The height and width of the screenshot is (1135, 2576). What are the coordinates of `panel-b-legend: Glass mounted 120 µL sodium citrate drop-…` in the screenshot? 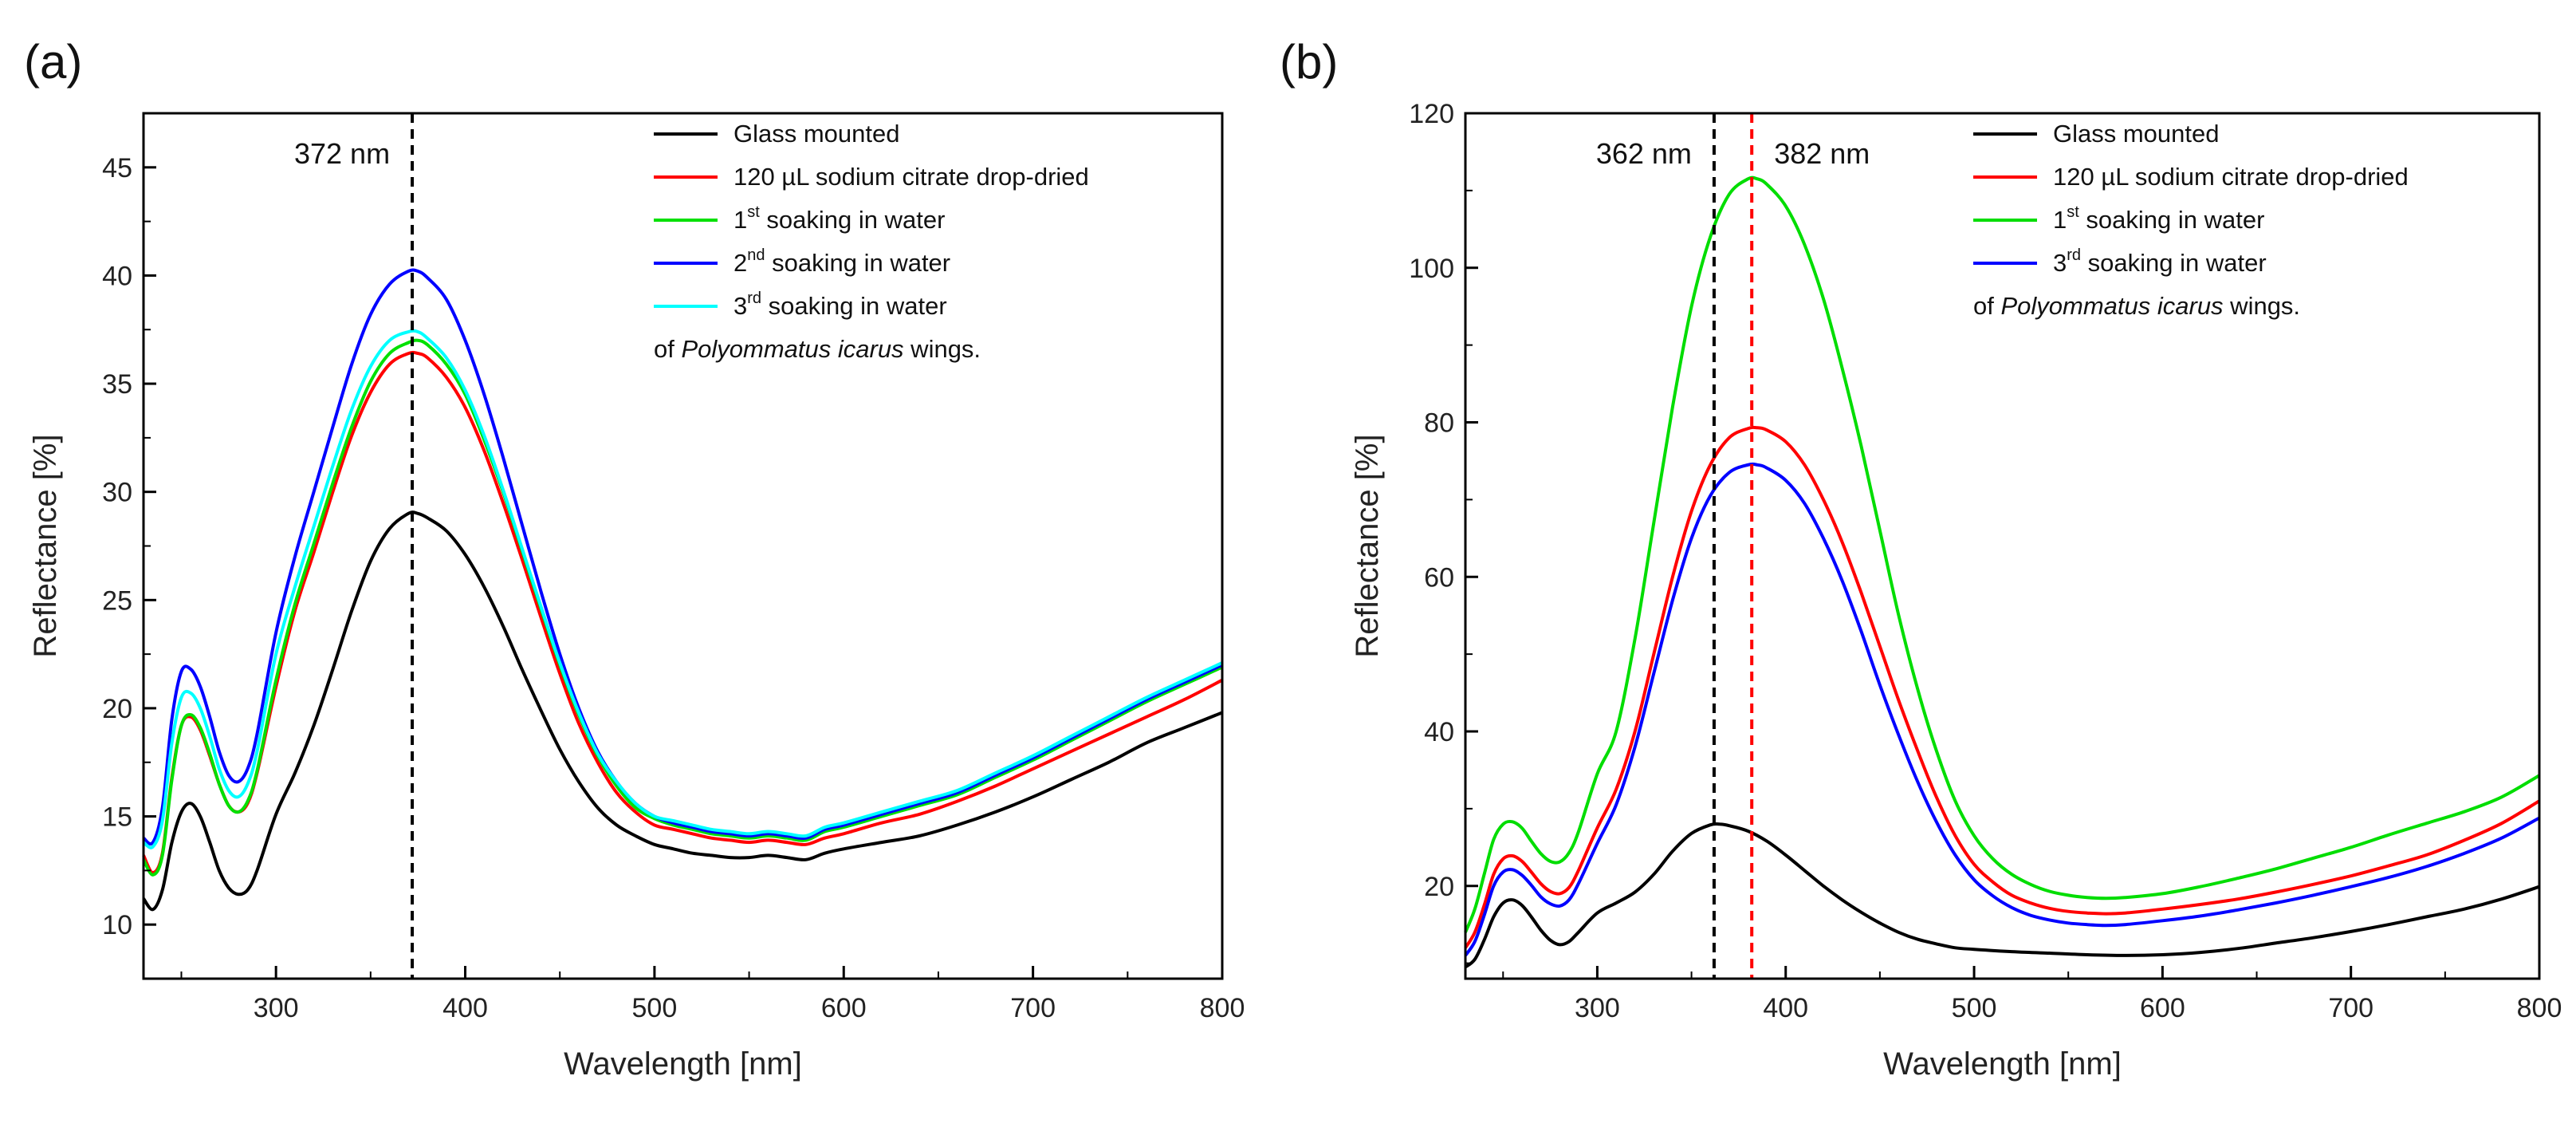 It's located at (2191, 220).